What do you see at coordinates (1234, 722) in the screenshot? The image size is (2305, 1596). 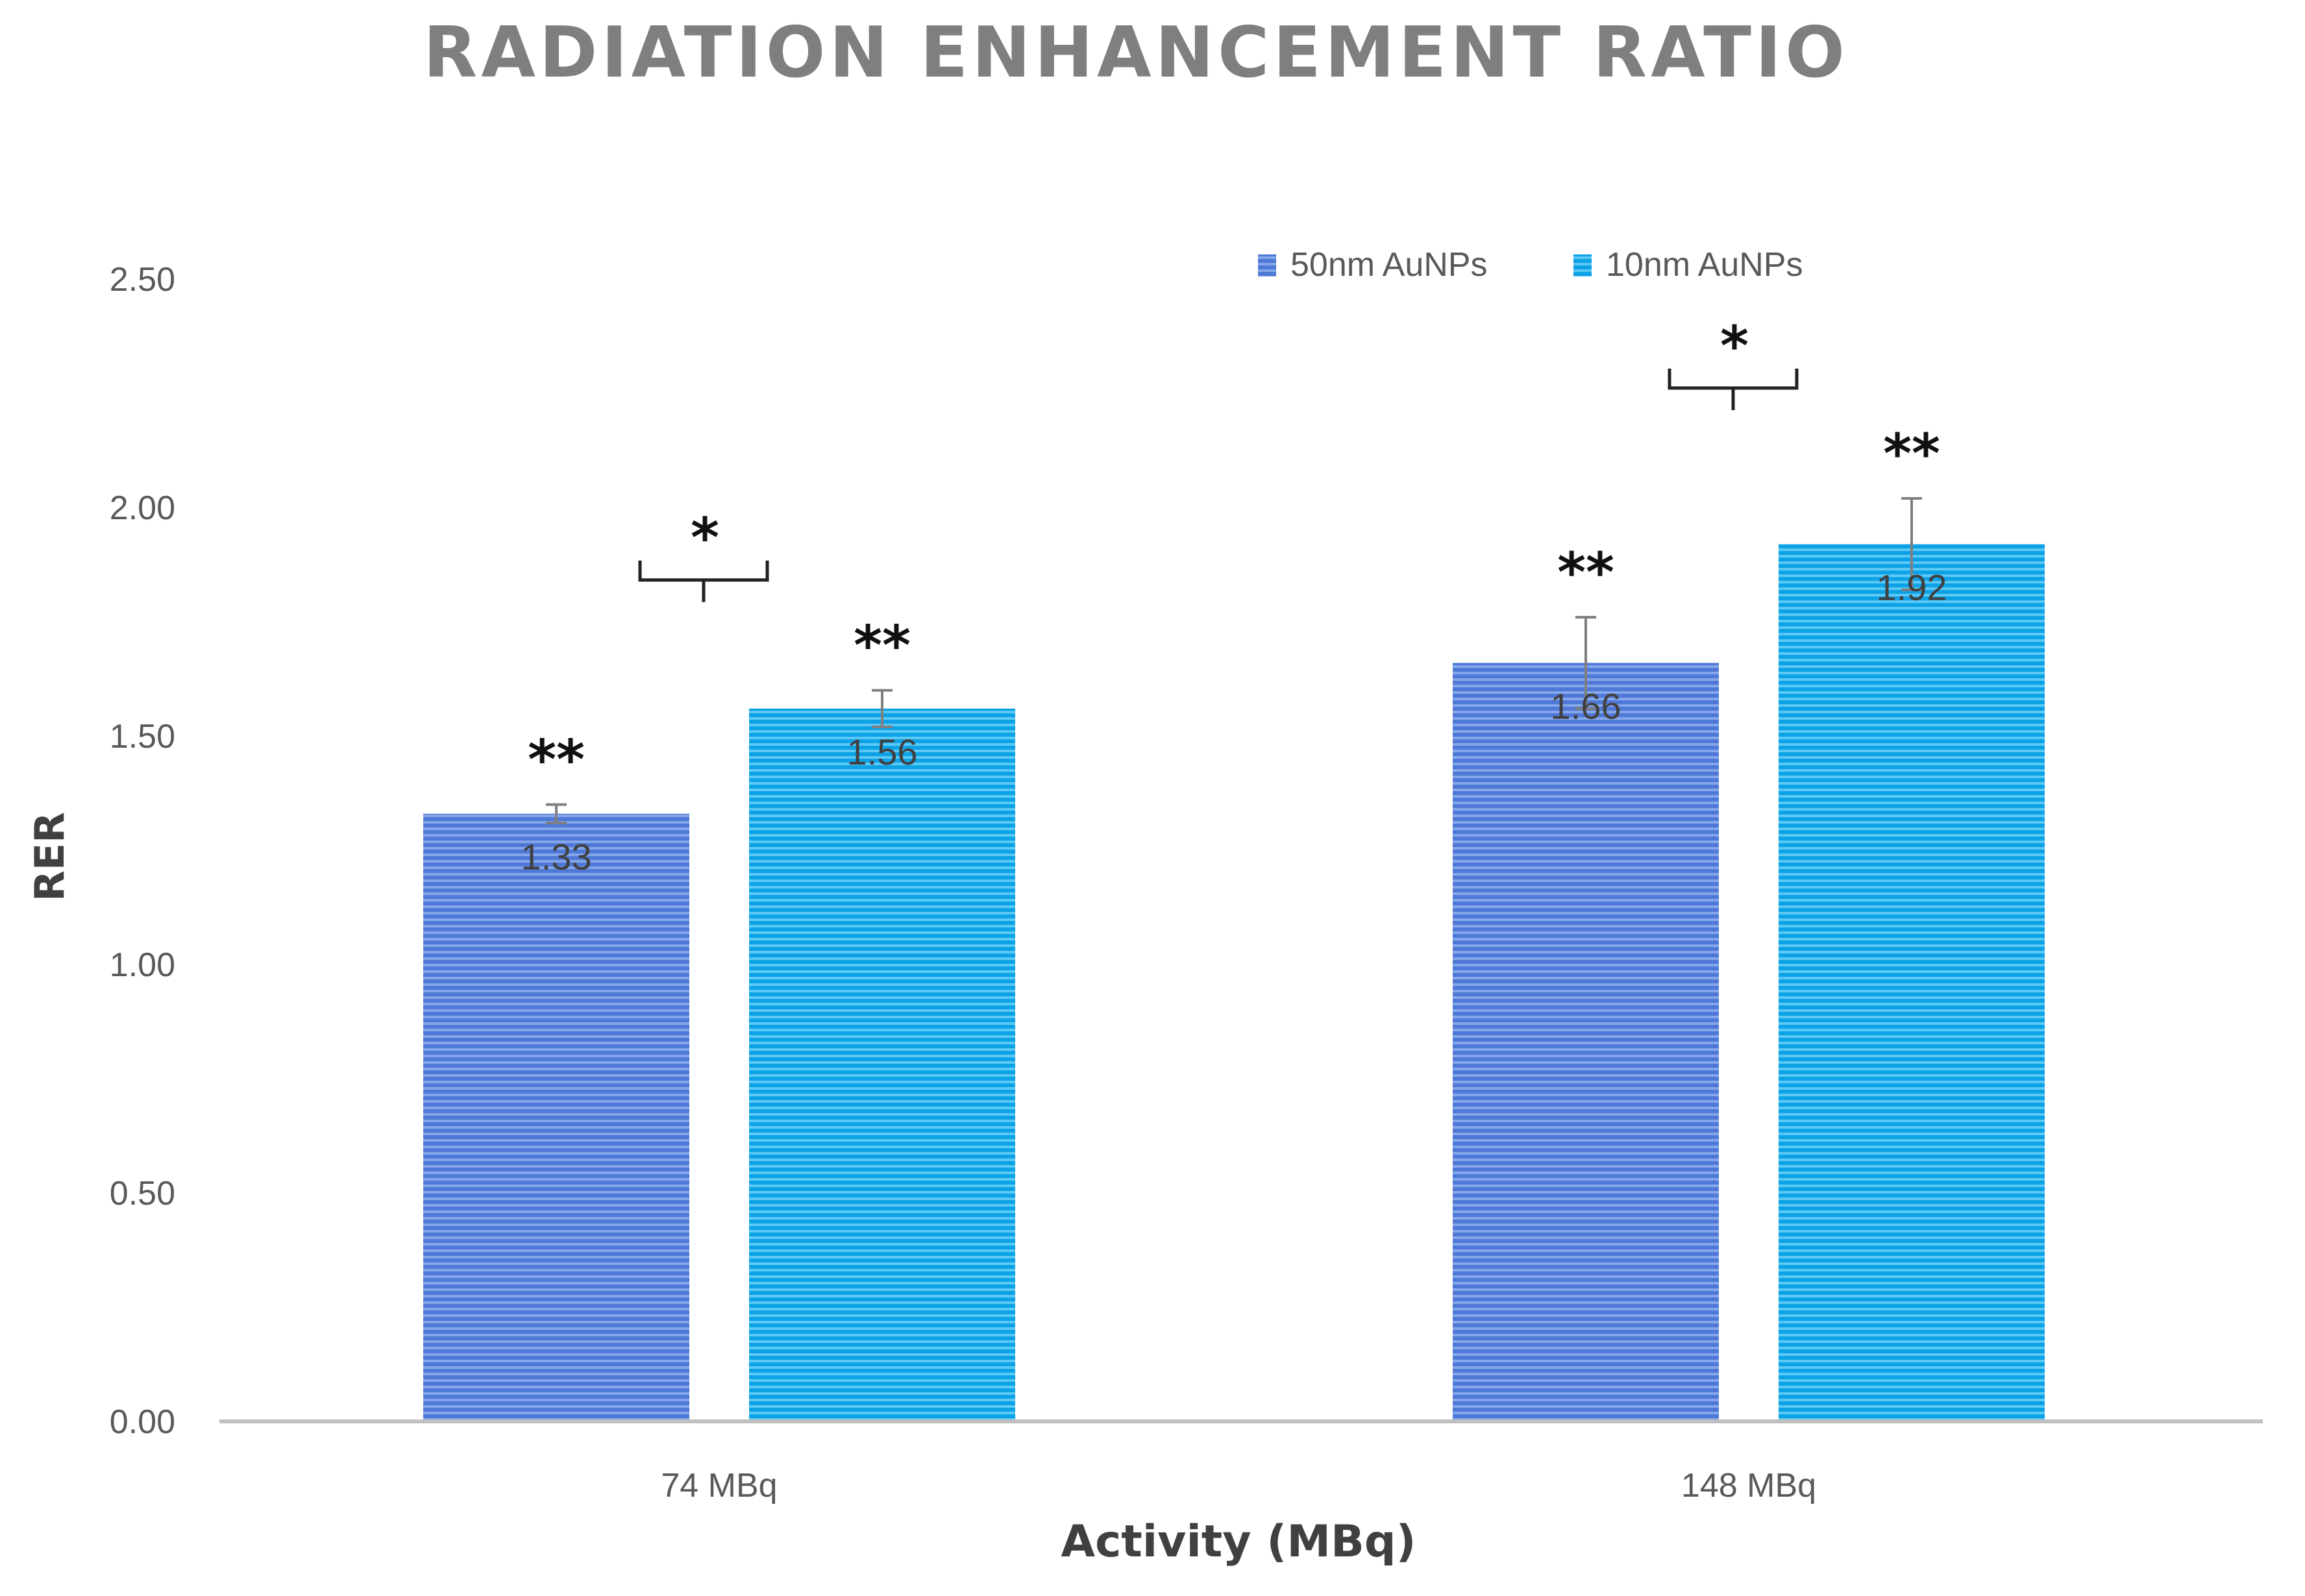 I see `data-labels: 1.33 1.56 1.66 1.92` at bounding box center [1234, 722].